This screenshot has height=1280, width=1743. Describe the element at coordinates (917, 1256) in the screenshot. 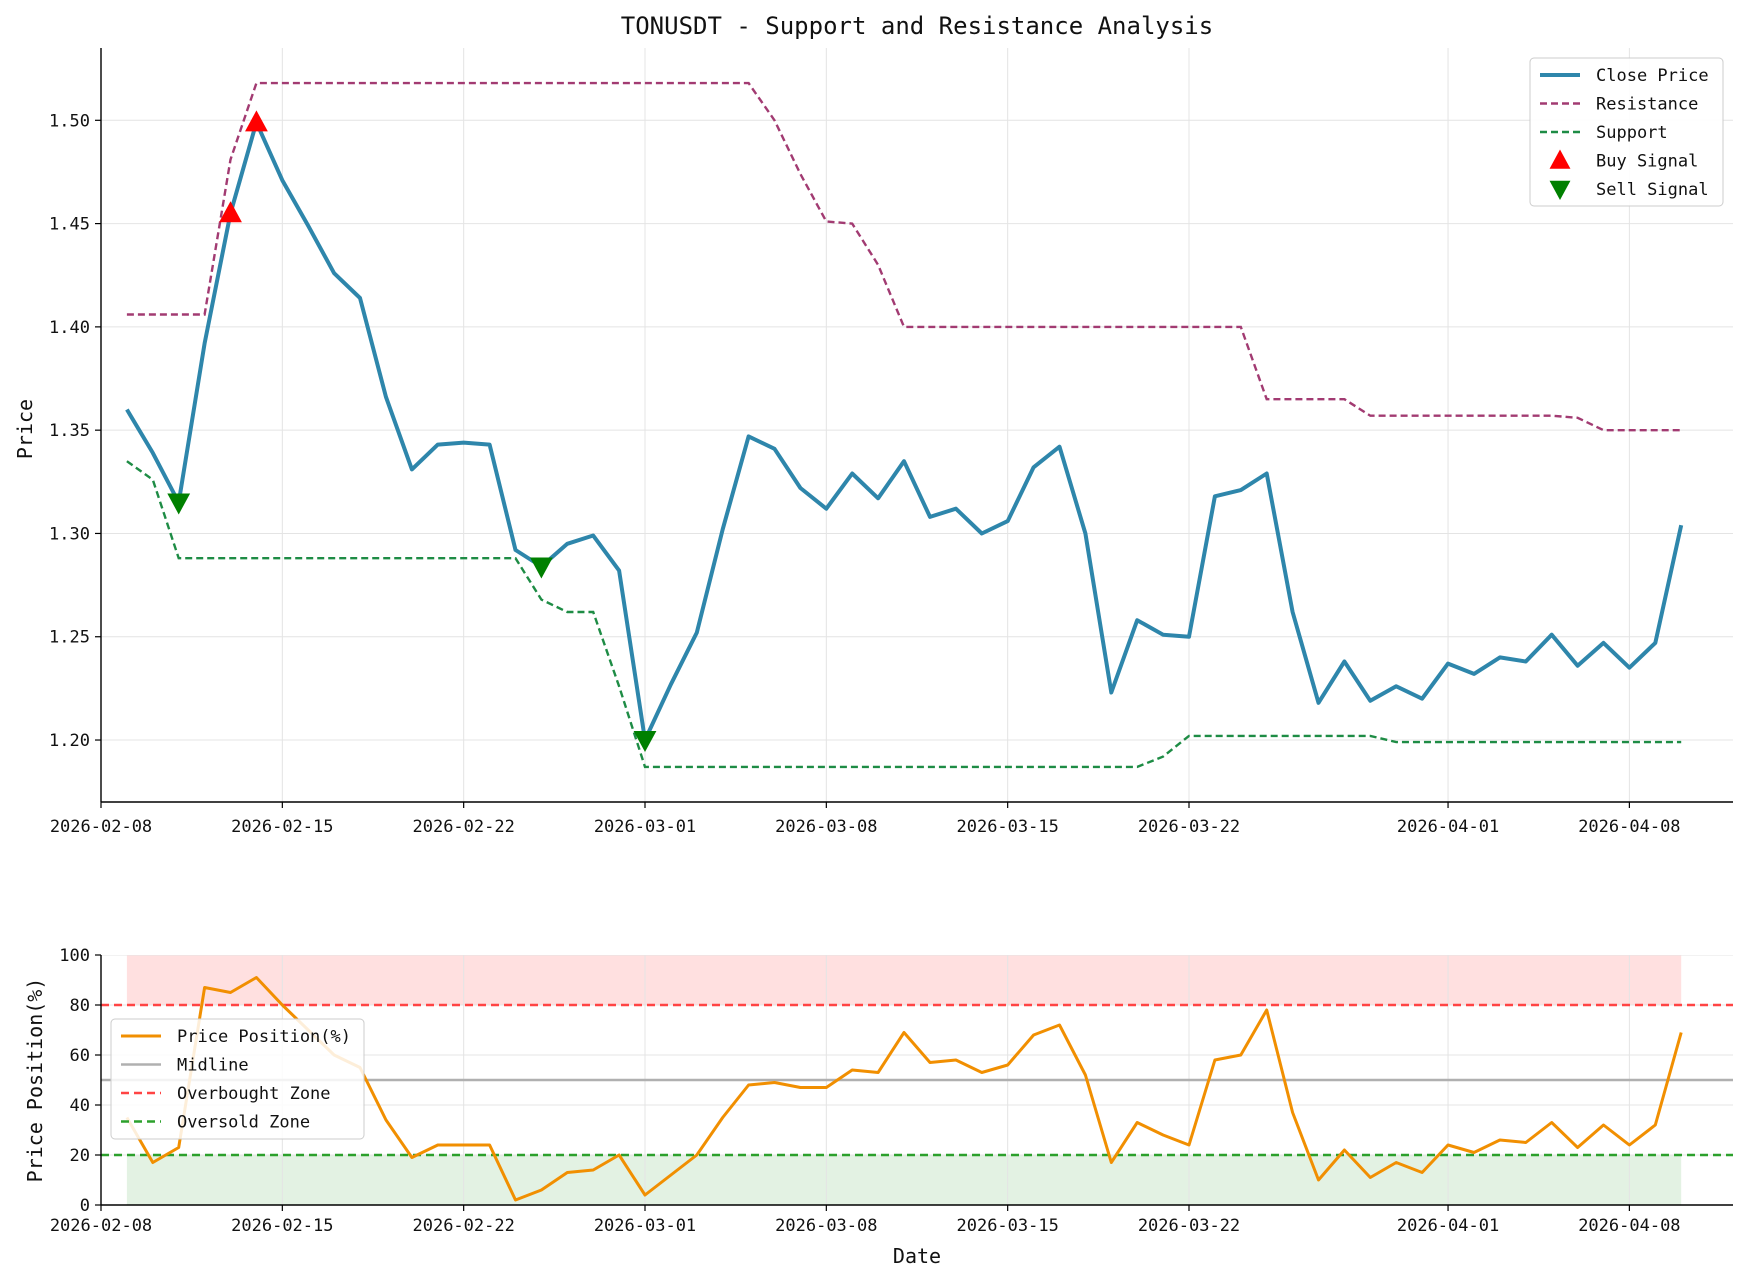

I see `date-x-axis-label: Date` at that location.